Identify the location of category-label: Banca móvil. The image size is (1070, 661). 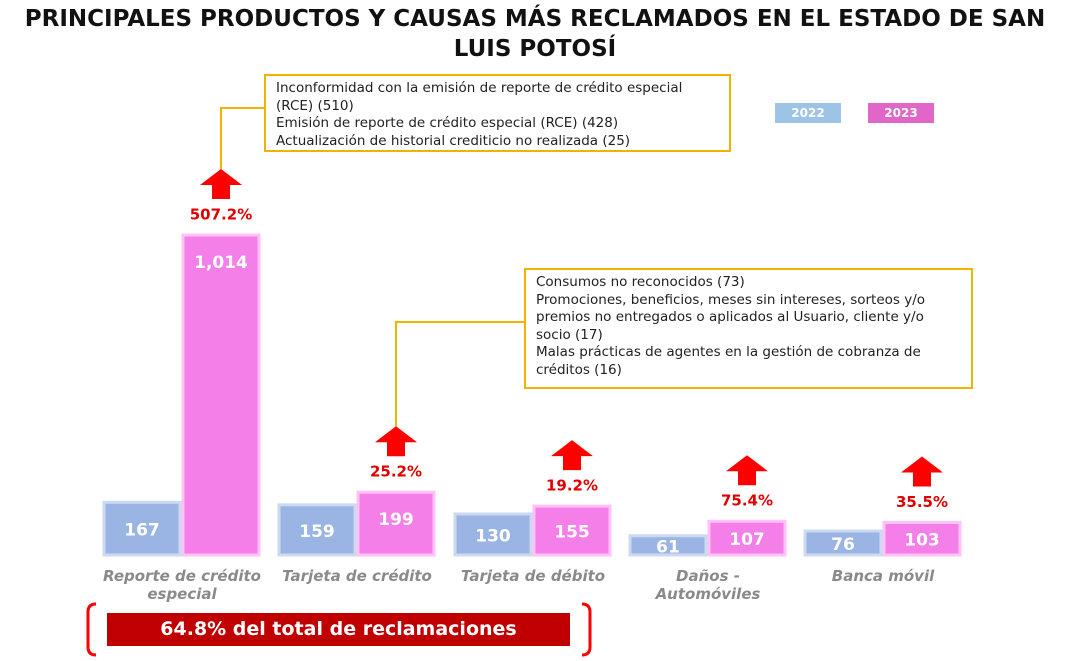
(883, 576).